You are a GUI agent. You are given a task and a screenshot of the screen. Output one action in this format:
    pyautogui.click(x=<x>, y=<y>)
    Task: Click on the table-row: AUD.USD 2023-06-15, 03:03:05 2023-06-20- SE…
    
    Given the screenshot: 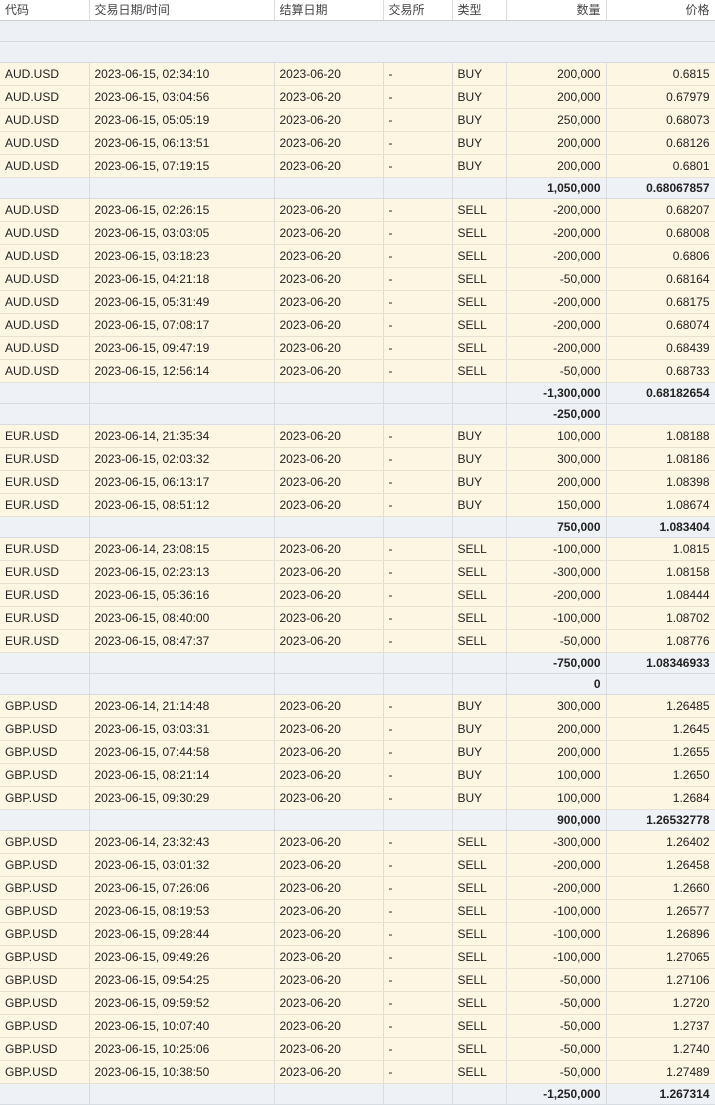 What is the action you would take?
    pyautogui.click(x=357, y=233)
    